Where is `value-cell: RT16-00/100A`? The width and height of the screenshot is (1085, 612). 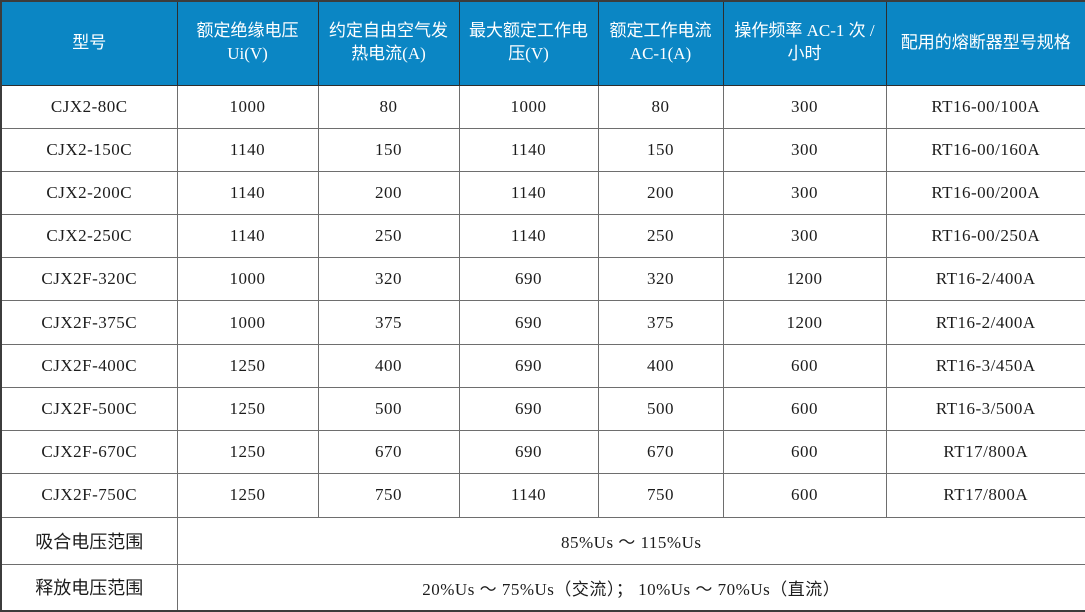 value-cell: RT16-00/100A is located at coordinates (985, 106).